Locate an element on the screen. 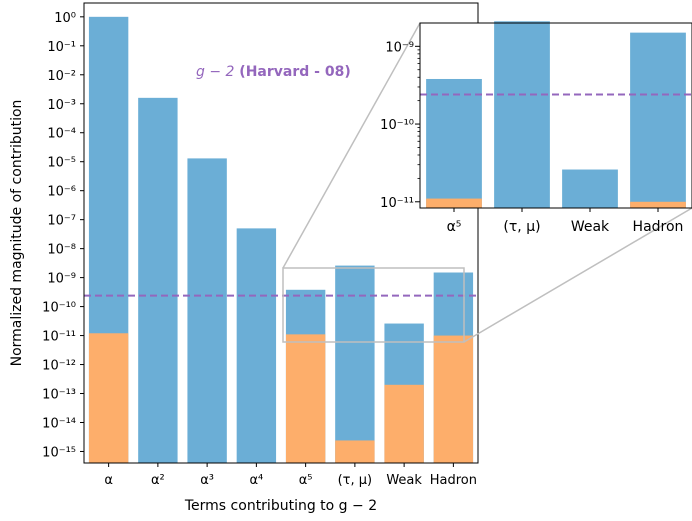  zoom-connector-bottom is located at coordinates (577, 275).